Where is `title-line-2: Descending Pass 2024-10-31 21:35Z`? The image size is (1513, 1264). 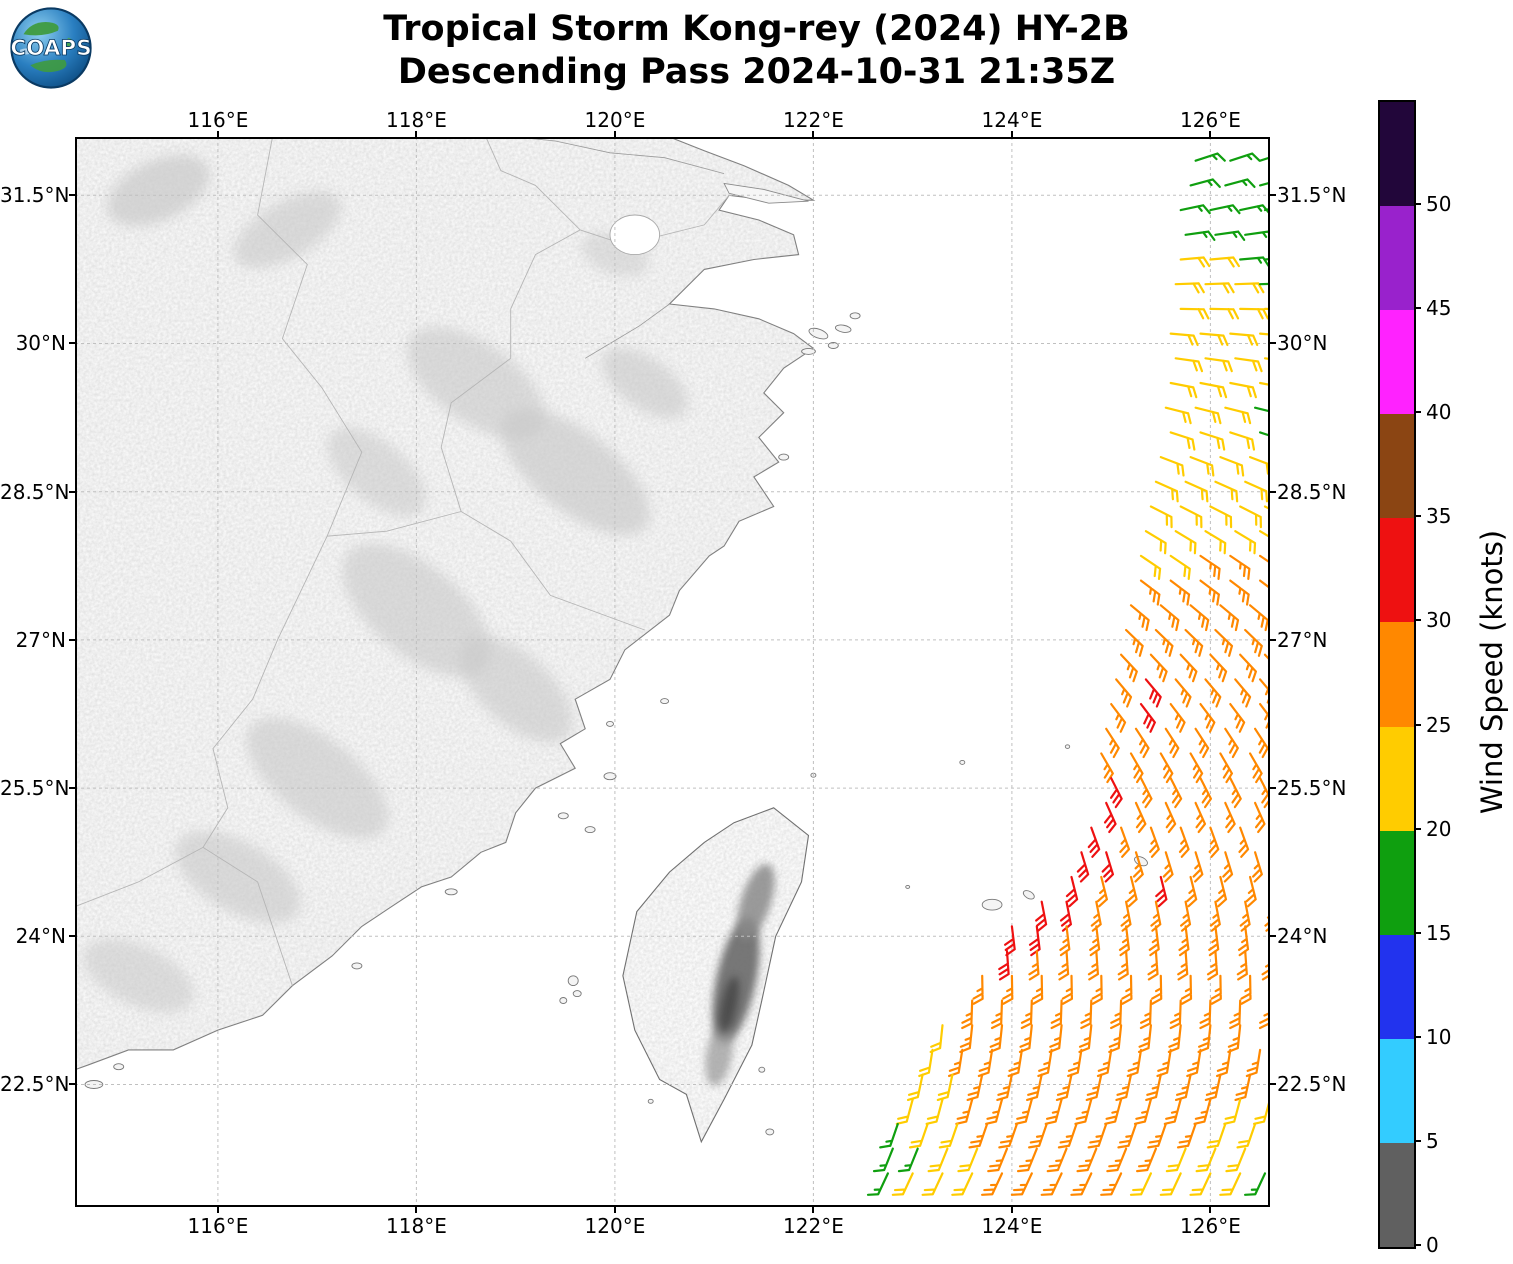
title-line-2: Descending Pass 2024-10-31 21:35Z is located at coordinates (756, 71).